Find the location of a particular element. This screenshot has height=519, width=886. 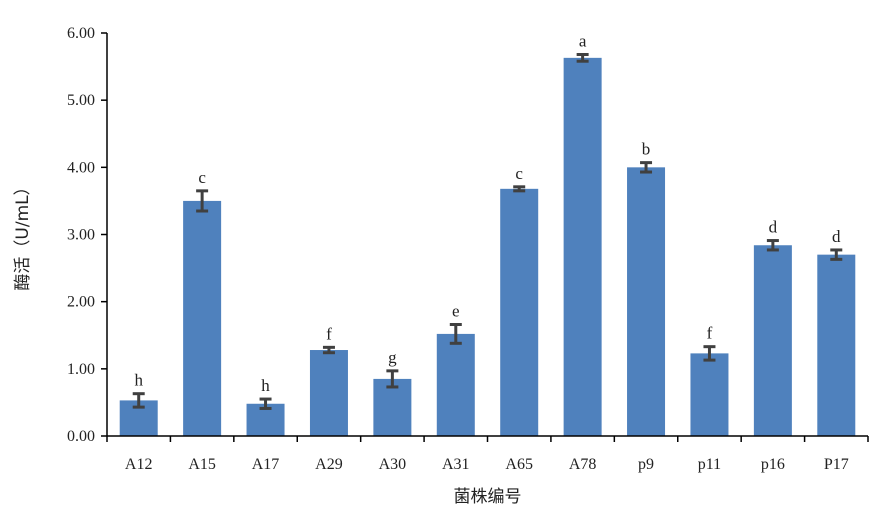

x-tick-label-a78: A78 is located at coordinates (583, 464).